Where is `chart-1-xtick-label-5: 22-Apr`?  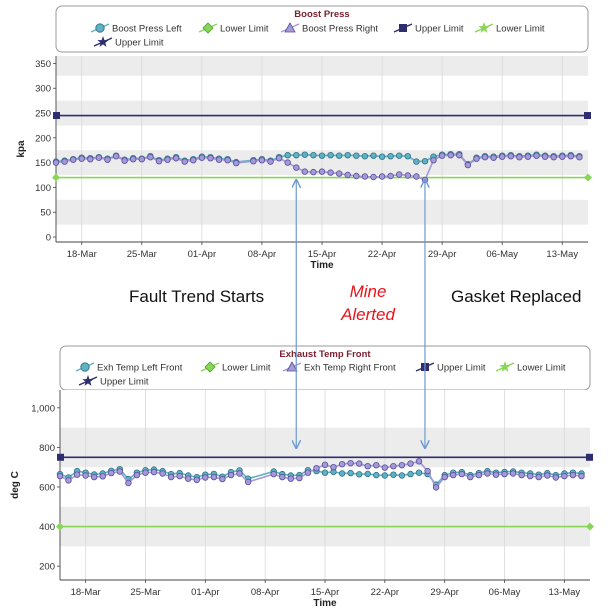 chart-1-xtick-label-5: 22-Apr is located at coordinates (385, 592).